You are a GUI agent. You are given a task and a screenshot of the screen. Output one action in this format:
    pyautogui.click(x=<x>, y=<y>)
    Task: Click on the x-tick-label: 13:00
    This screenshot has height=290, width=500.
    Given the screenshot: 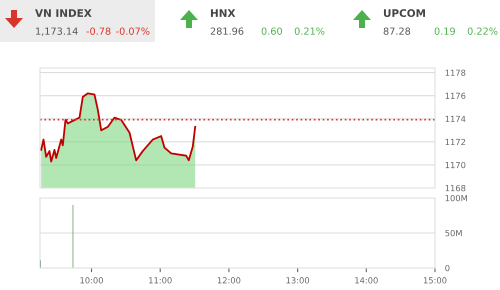 What is the action you would take?
    pyautogui.click(x=298, y=280)
    